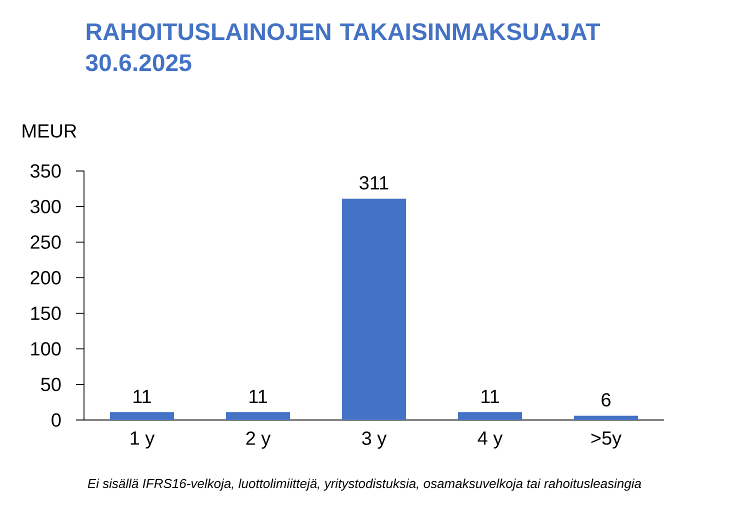 The width and height of the screenshot is (751, 520). What do you see at coordinates (343, 47) in the screenshot?
I see `chart-title: RAHOITUSLAINOJEN TAKAISINMAKSUAJAT 30.6.2025` at bounding box center [343, 47].